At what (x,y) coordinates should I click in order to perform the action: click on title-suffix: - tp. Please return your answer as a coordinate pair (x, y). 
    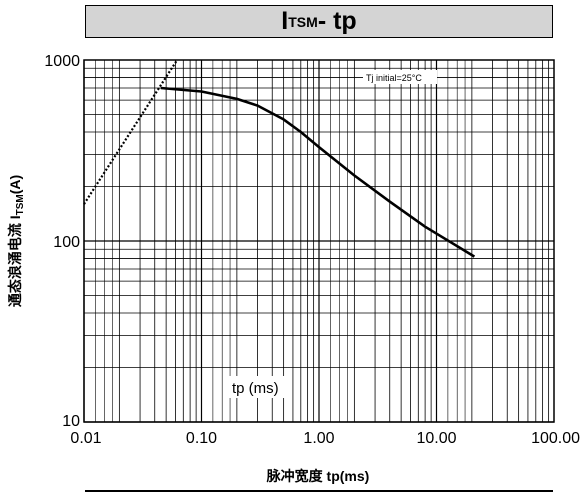
    Looking at the image, I should click on (337, 21).